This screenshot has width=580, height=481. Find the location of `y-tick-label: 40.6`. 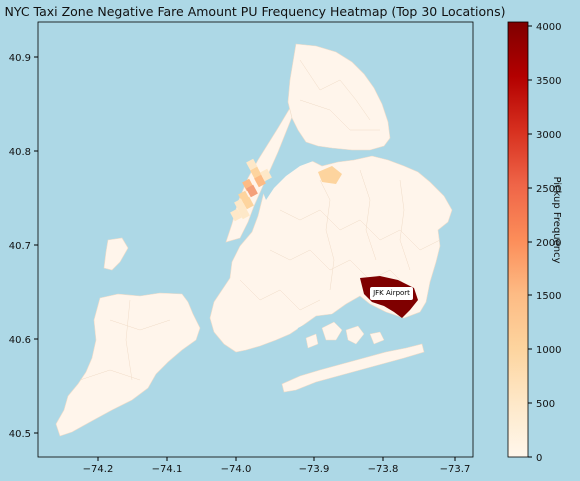

y-tick-label: 40.6 is located at coordinates (20, 340).